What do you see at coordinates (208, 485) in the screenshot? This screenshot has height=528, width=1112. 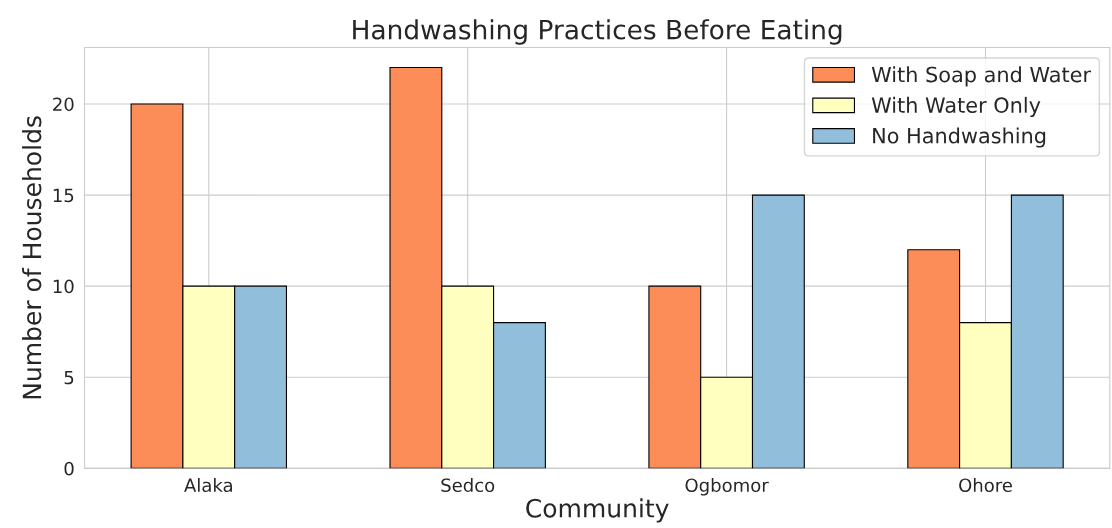 I see `x-tick-label: Alaka` at bounding box center [208, 485].